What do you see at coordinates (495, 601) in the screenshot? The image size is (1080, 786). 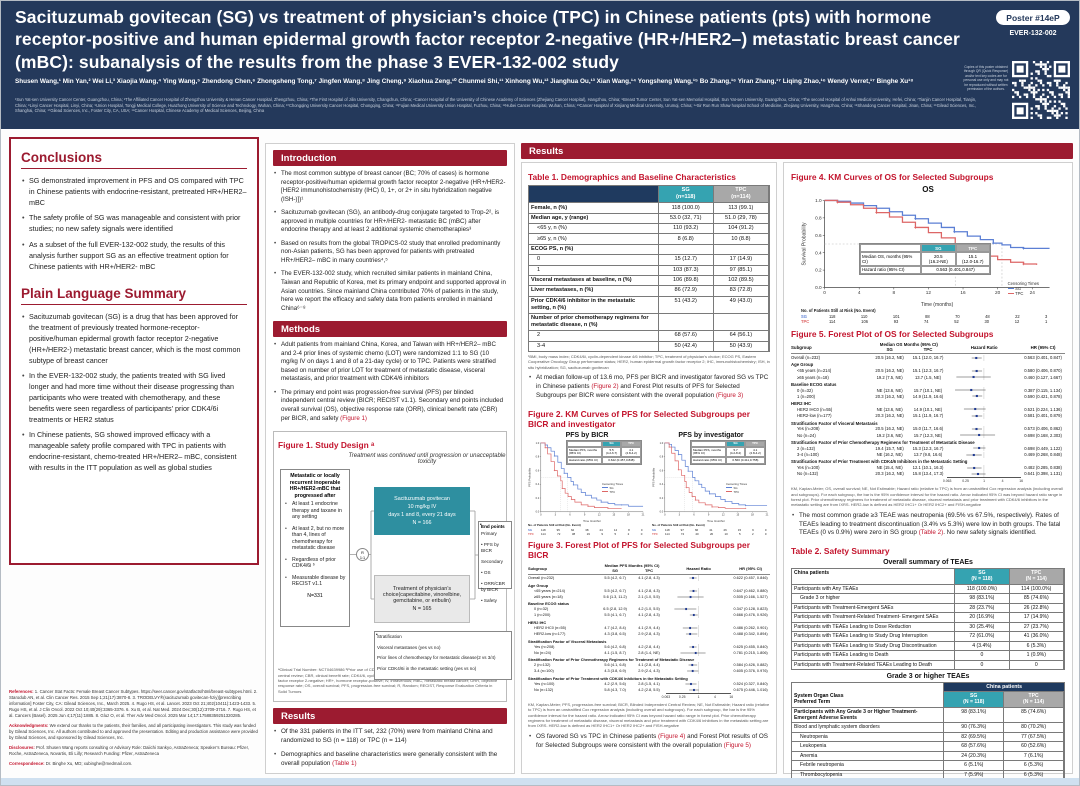 I see `list-item: • Safety` at bounding box center [495, 601].